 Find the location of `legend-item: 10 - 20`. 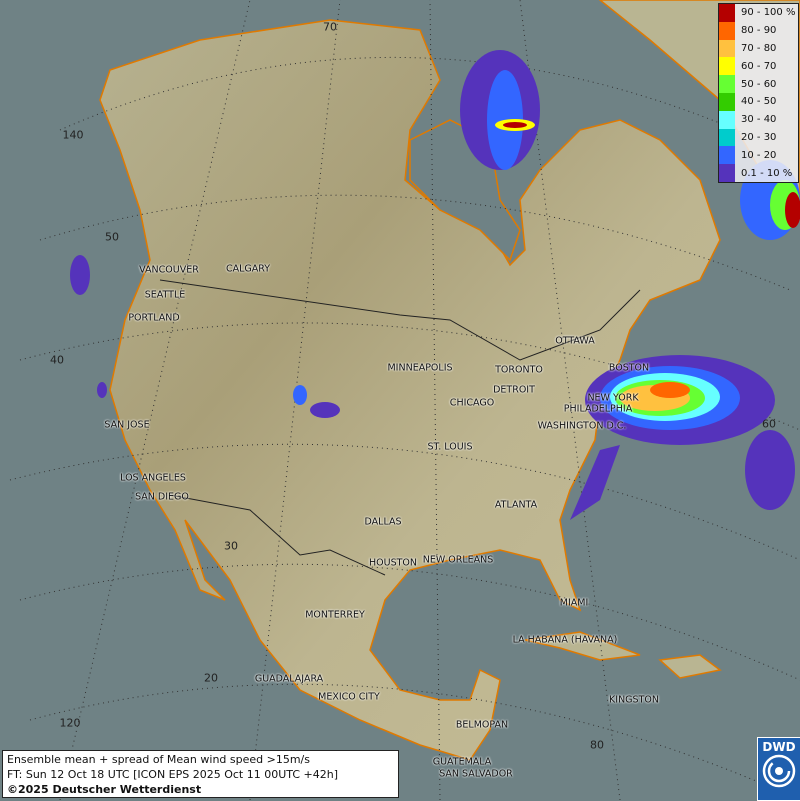

legend-item: 10 - 20 is located at coordinates (758, 155).